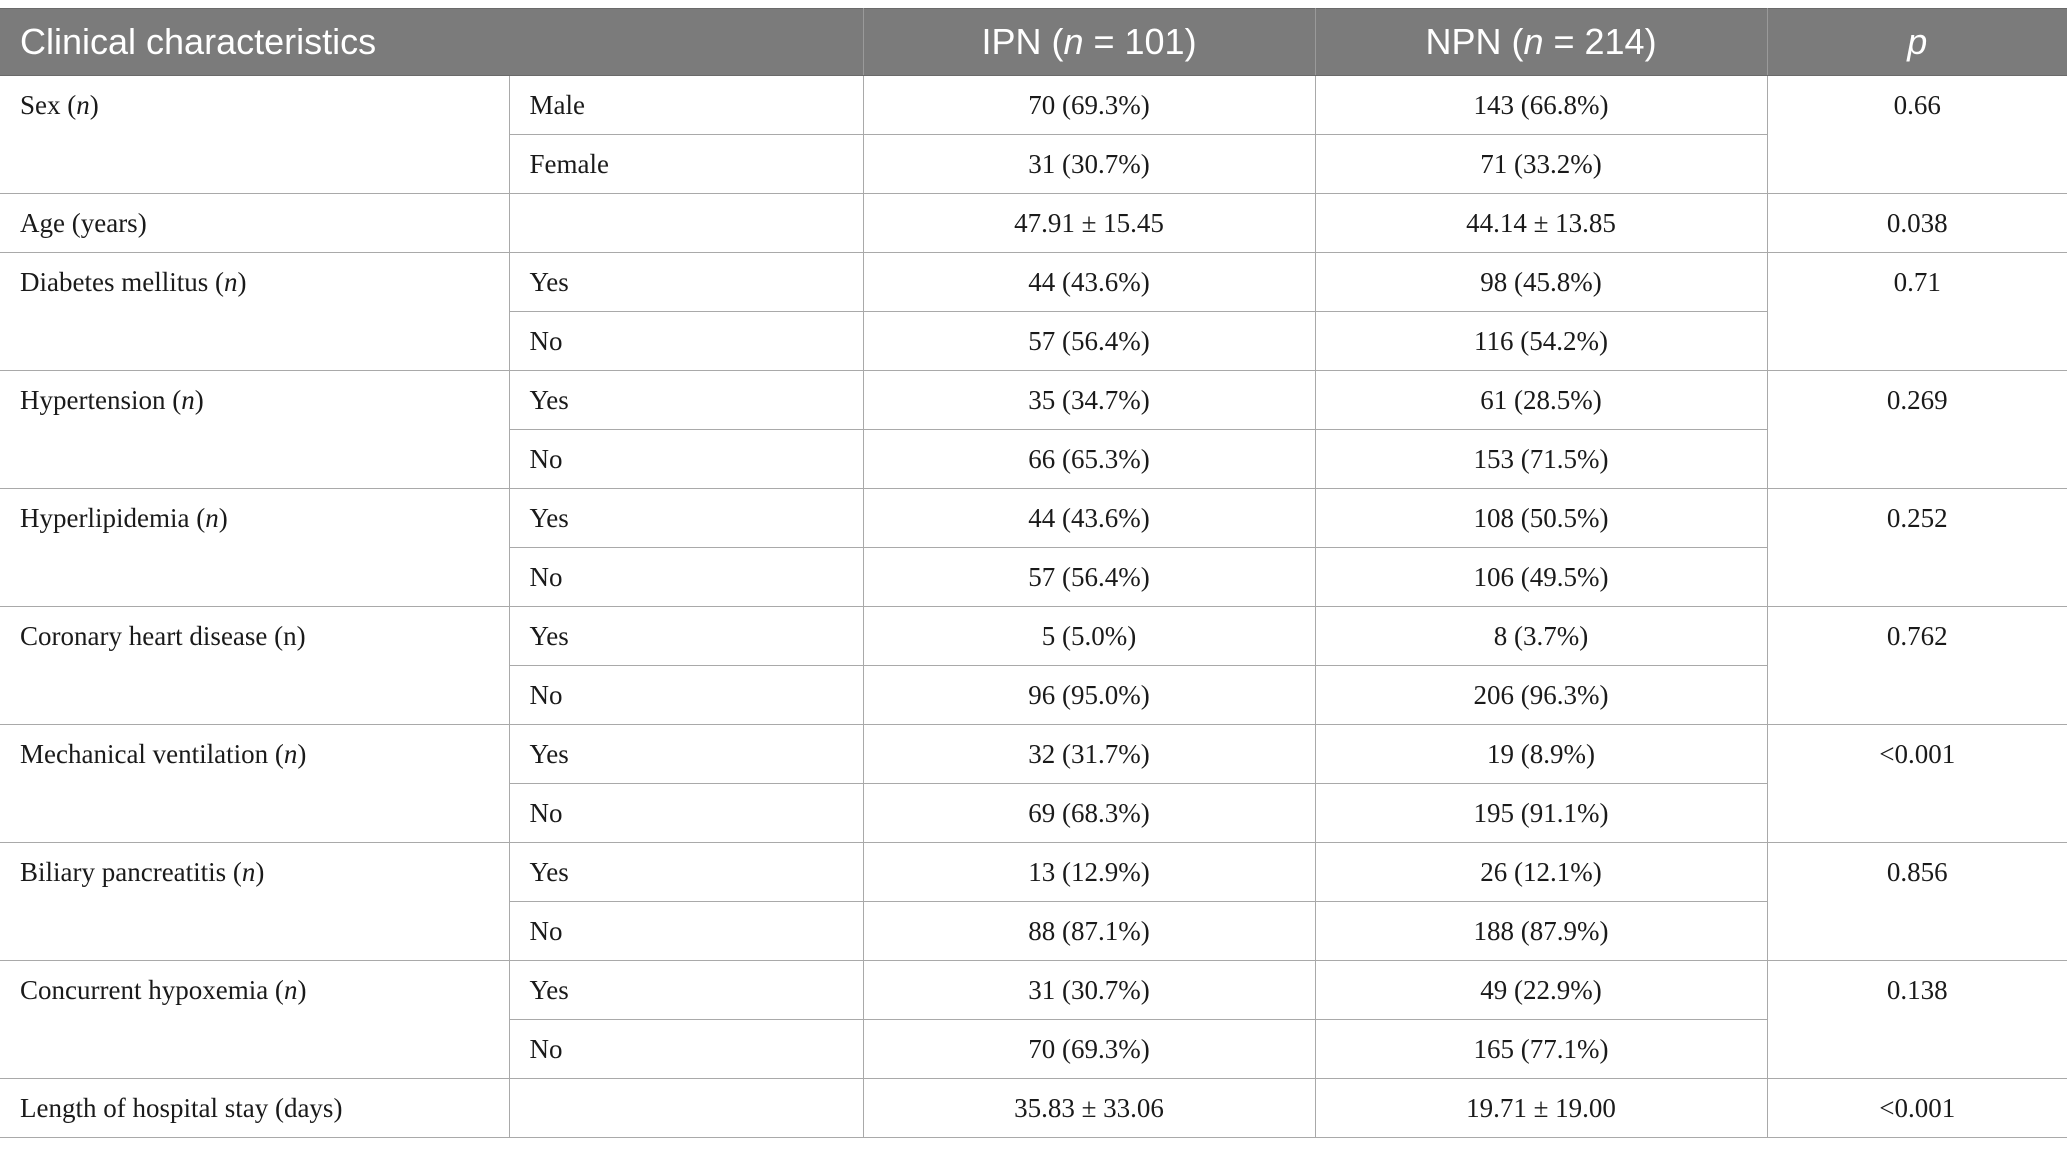 The image size is (2067, 1165). Describe the element at coordinates (1089, 754) in the screenshot. I see `ipn-value: 32 (31.7%)` at that location.